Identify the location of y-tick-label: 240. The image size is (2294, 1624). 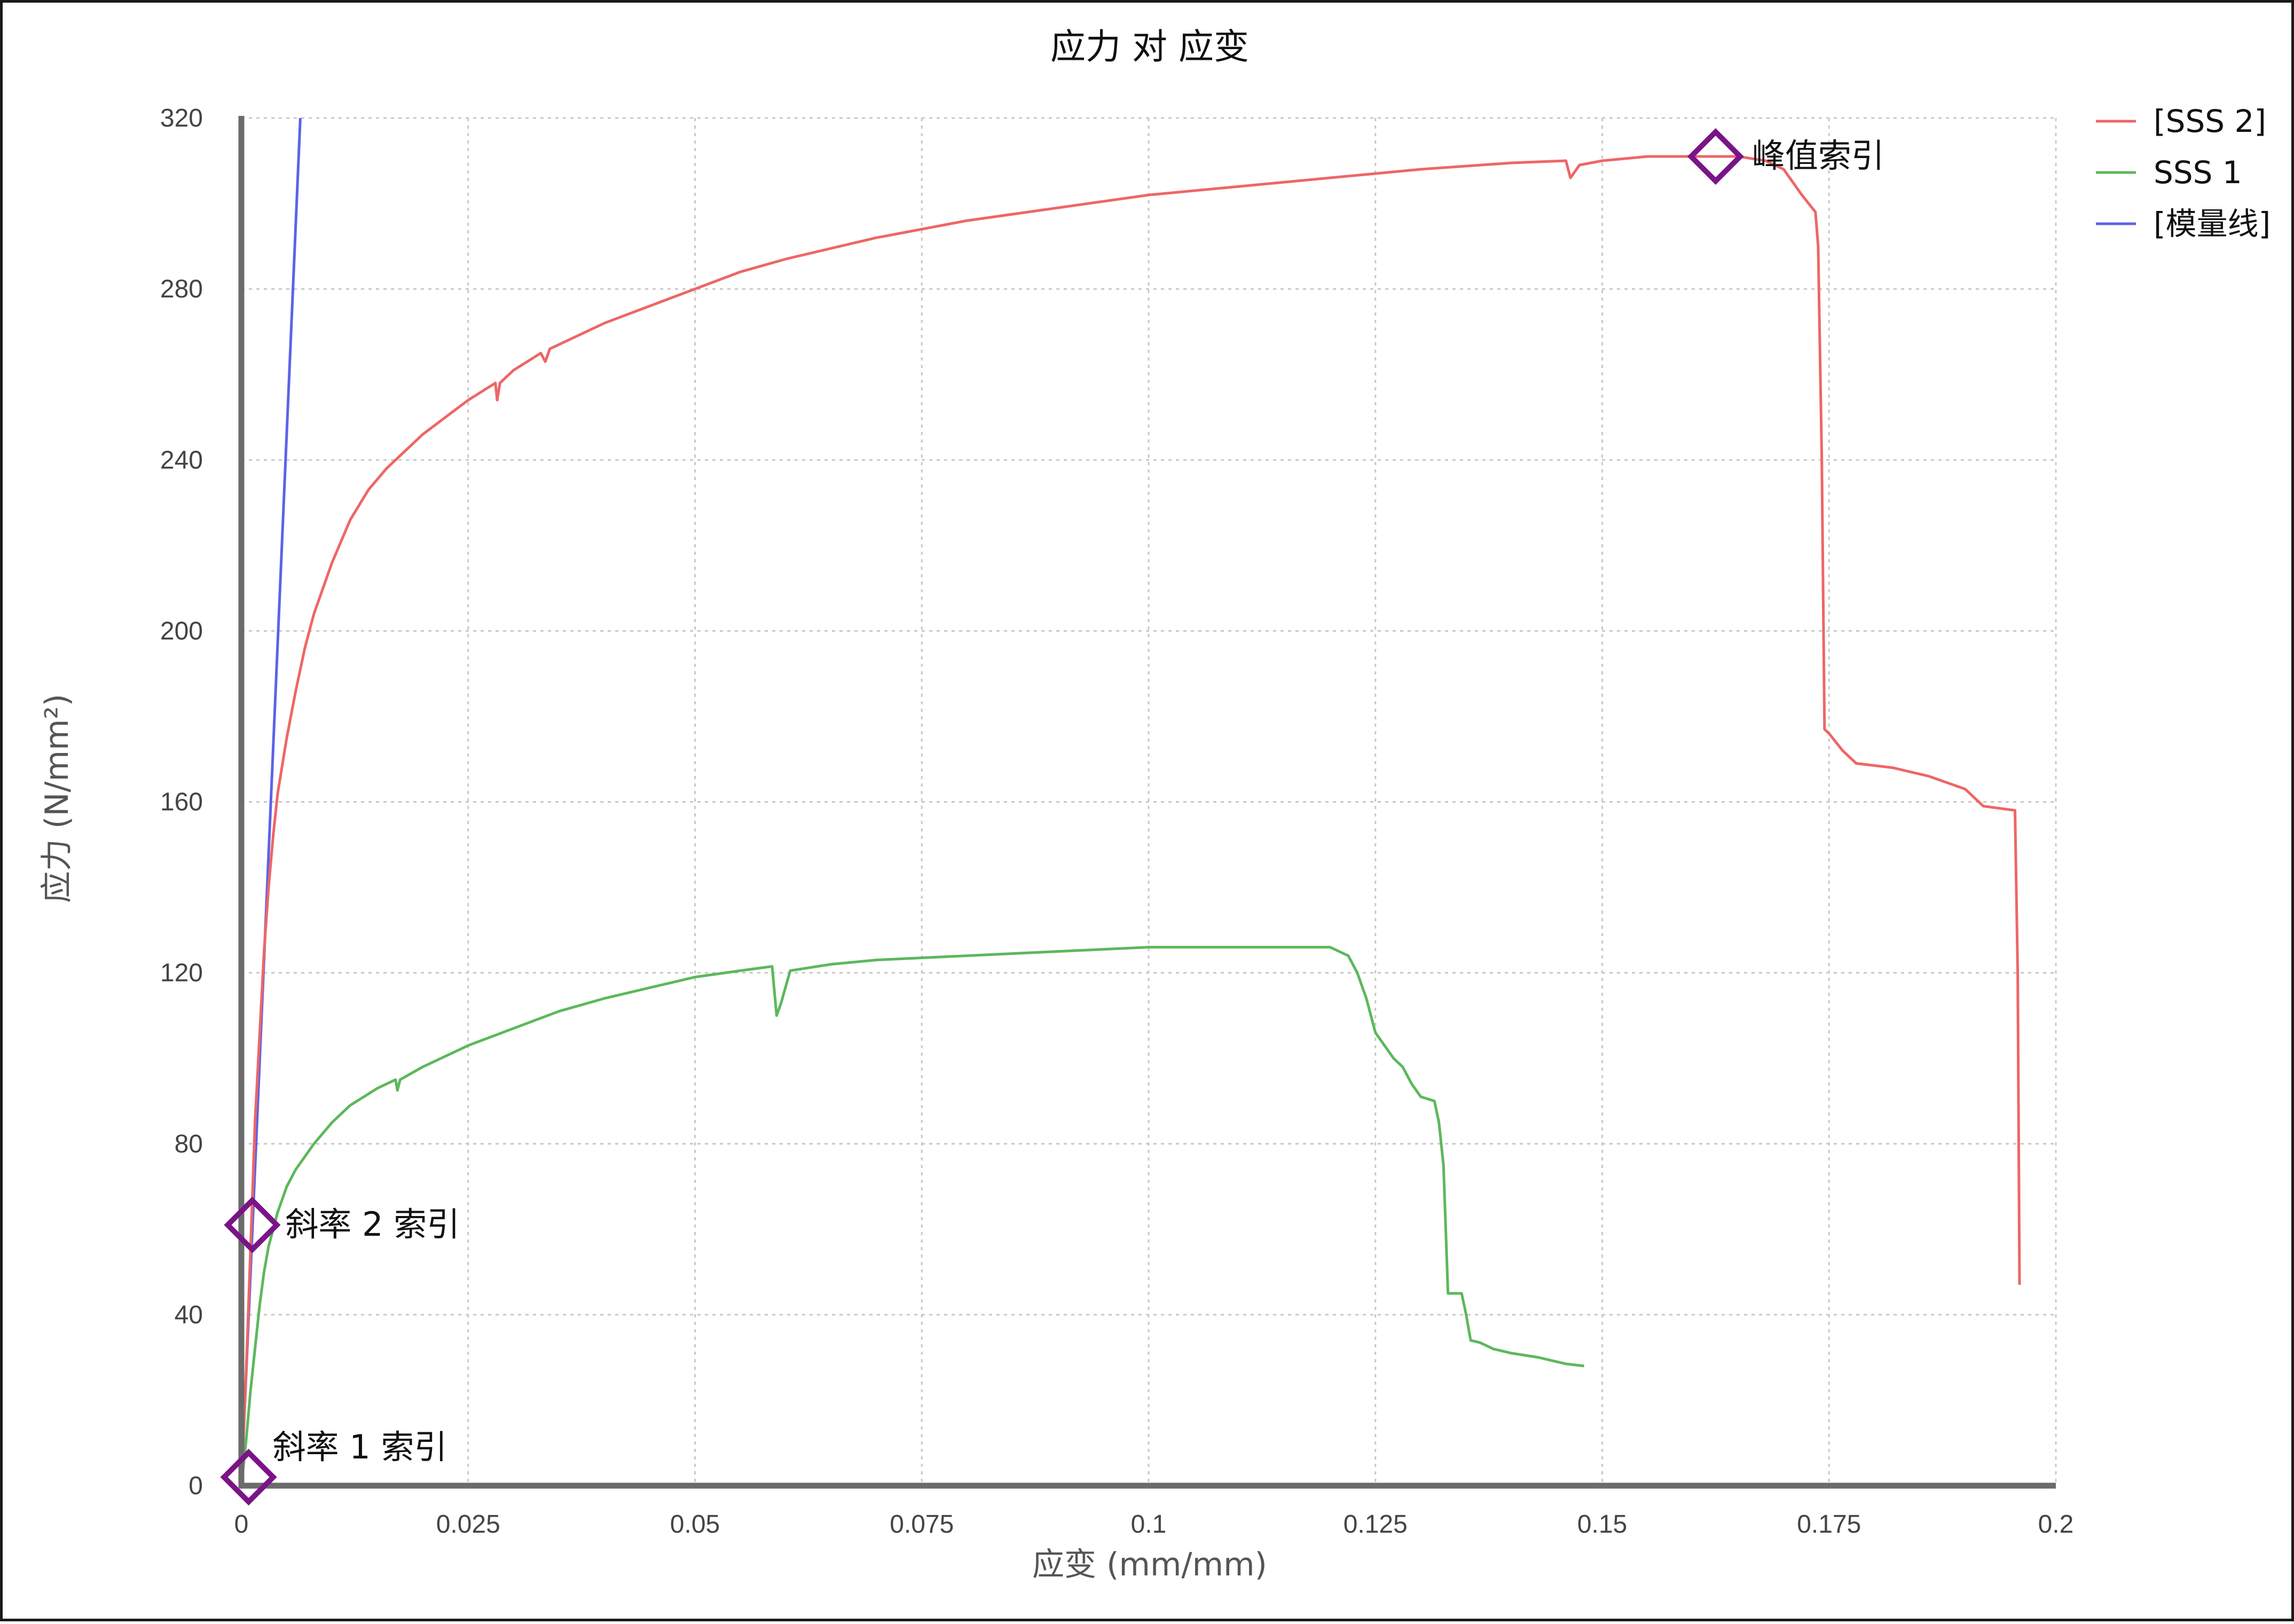
(181, 460).